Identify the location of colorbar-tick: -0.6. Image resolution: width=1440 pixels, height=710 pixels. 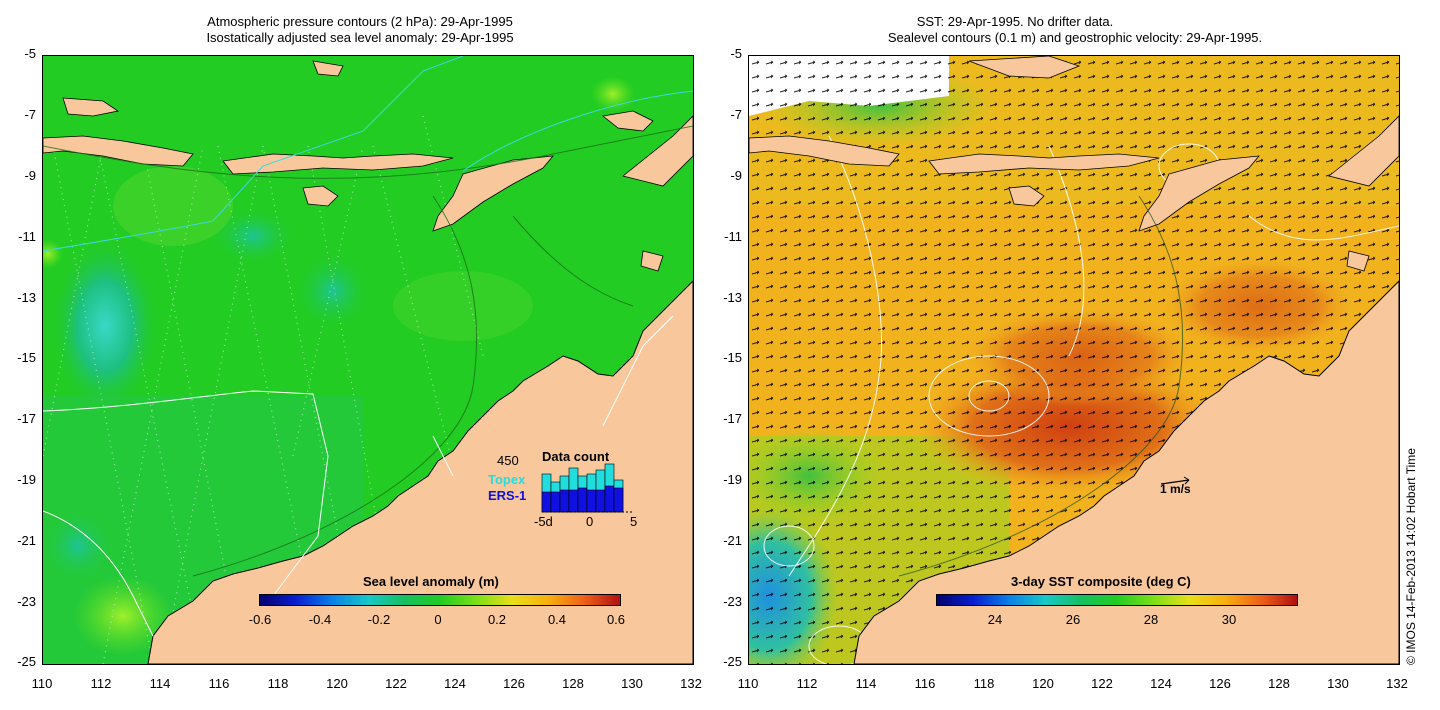
(260, 619).